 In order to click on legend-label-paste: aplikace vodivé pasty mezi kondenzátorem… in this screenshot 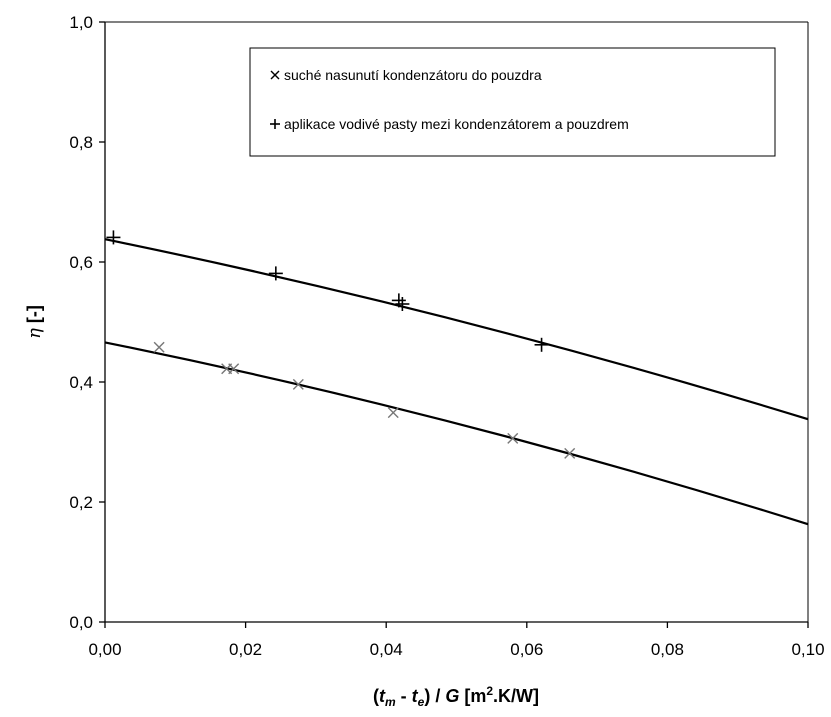, I will do `click(456, 124)`.